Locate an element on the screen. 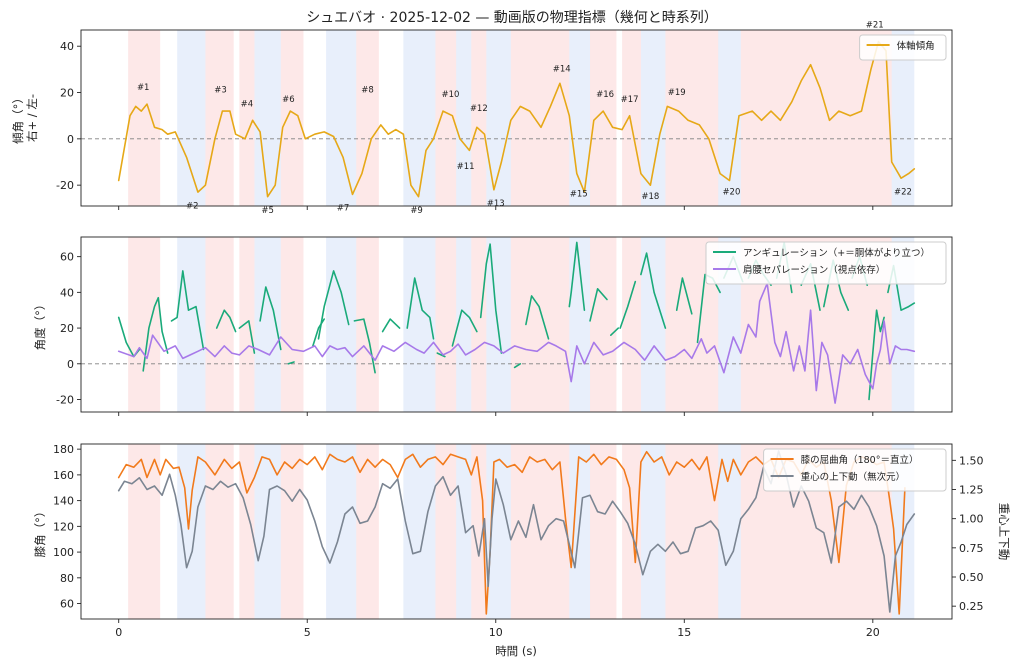  peak-annotation: #19 is located at coordinates (677, 93).